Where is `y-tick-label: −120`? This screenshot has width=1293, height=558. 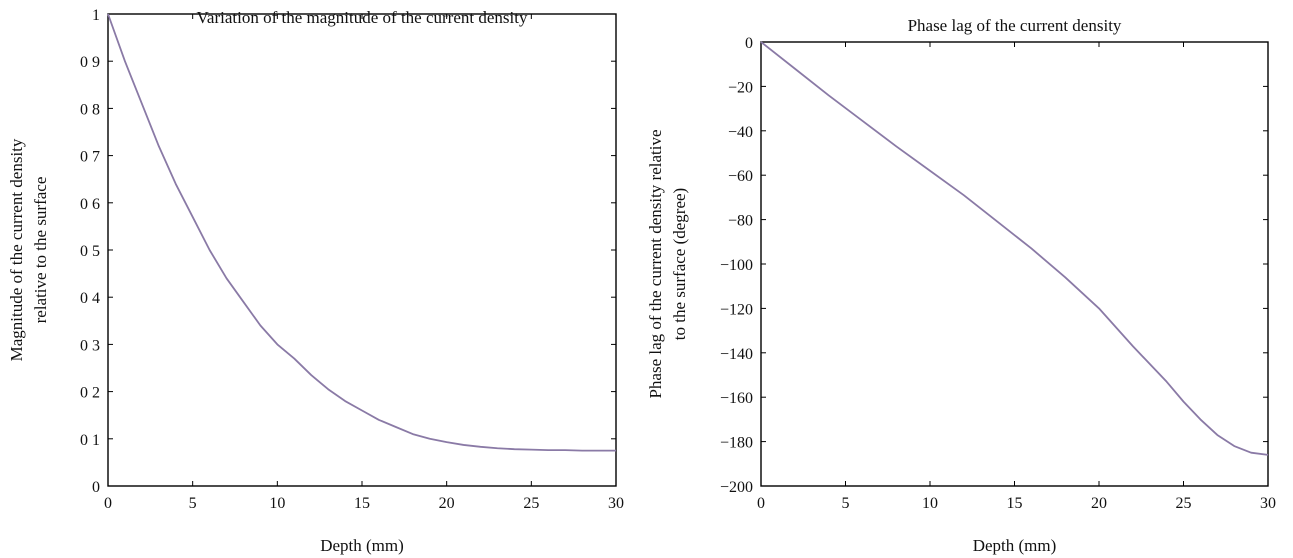
y-tick-label: −120 is located at coordinates (736, 309).